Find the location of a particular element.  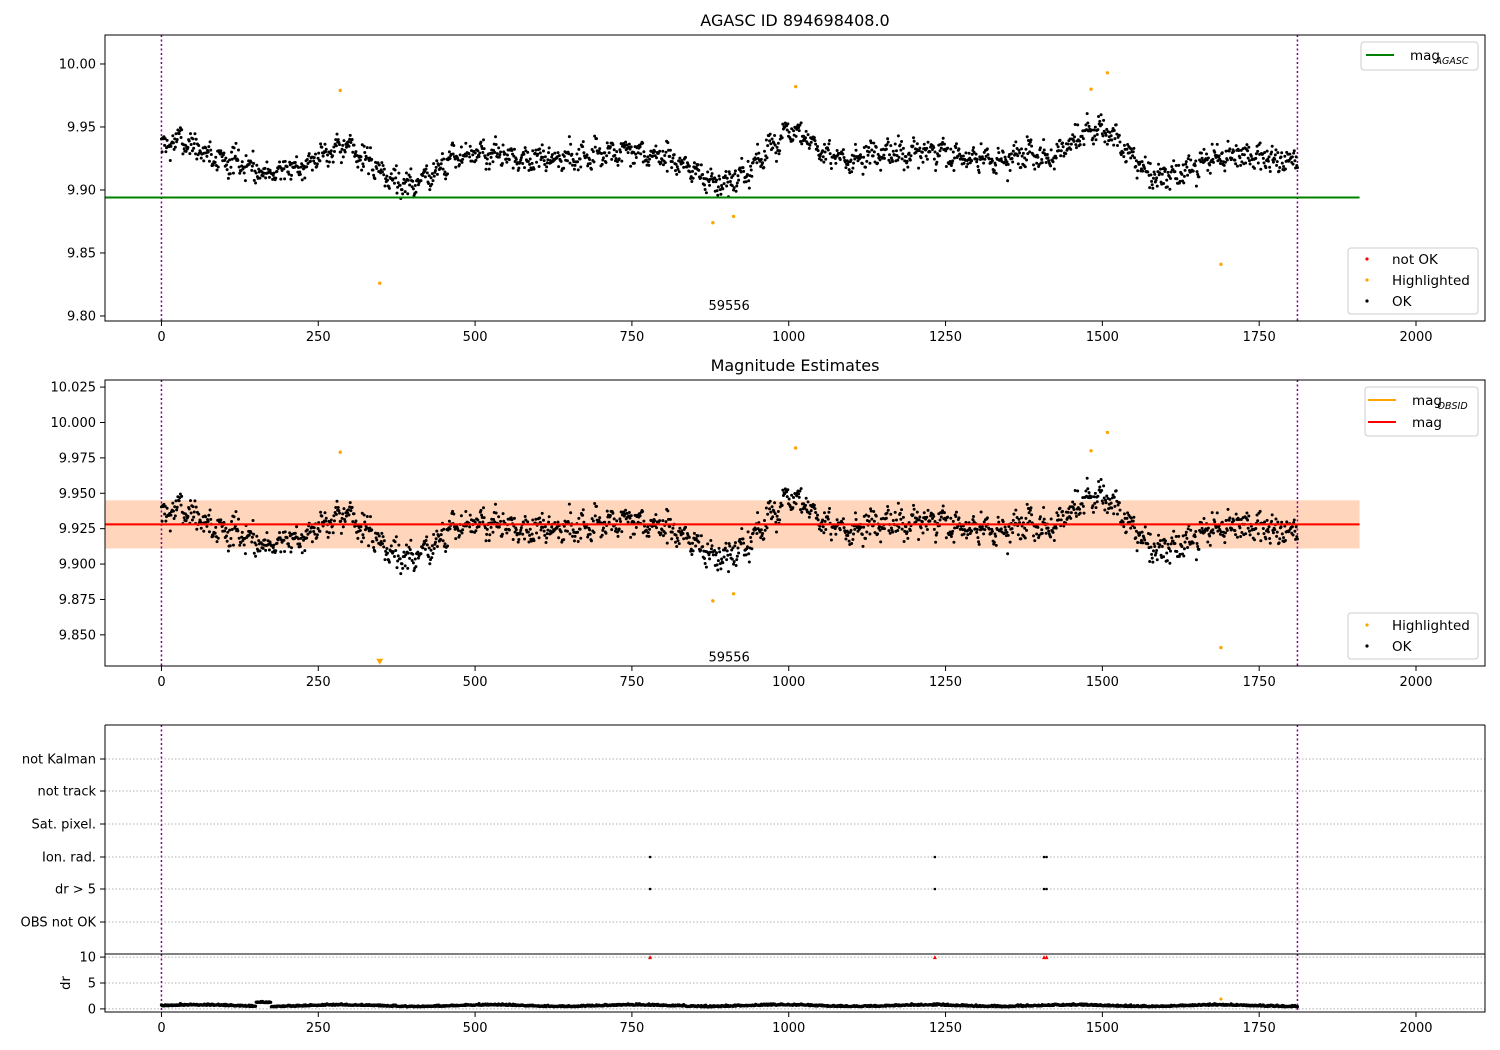

flag-point is located at coordinates (1044, 857).